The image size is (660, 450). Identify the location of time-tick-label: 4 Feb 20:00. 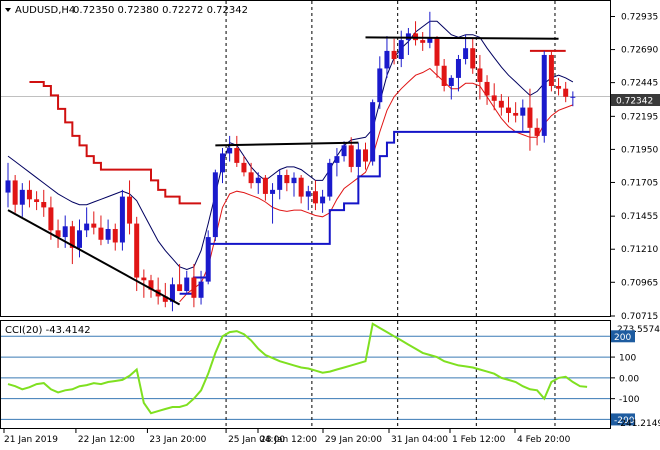
(544, 440).